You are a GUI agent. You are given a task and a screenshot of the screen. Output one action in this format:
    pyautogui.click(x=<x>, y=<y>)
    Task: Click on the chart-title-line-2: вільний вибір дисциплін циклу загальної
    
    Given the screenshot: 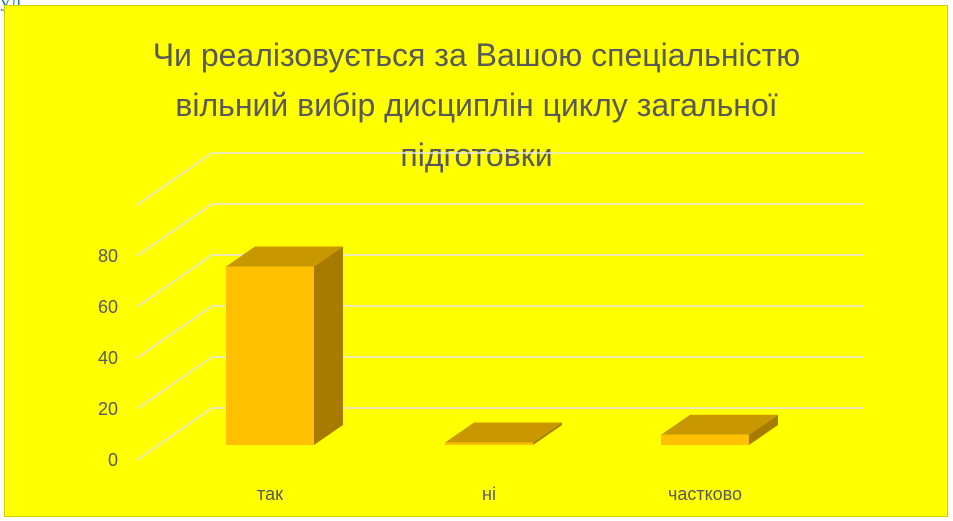 What is the action you would take?
    pyautogui.click(x=476, y=105)
    